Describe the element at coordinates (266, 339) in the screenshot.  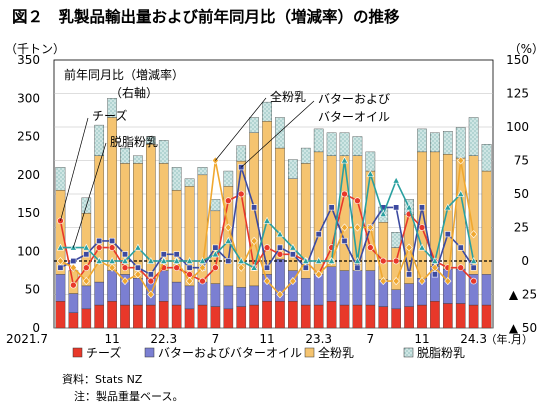
I see `x-tick-label: 11` at that location.